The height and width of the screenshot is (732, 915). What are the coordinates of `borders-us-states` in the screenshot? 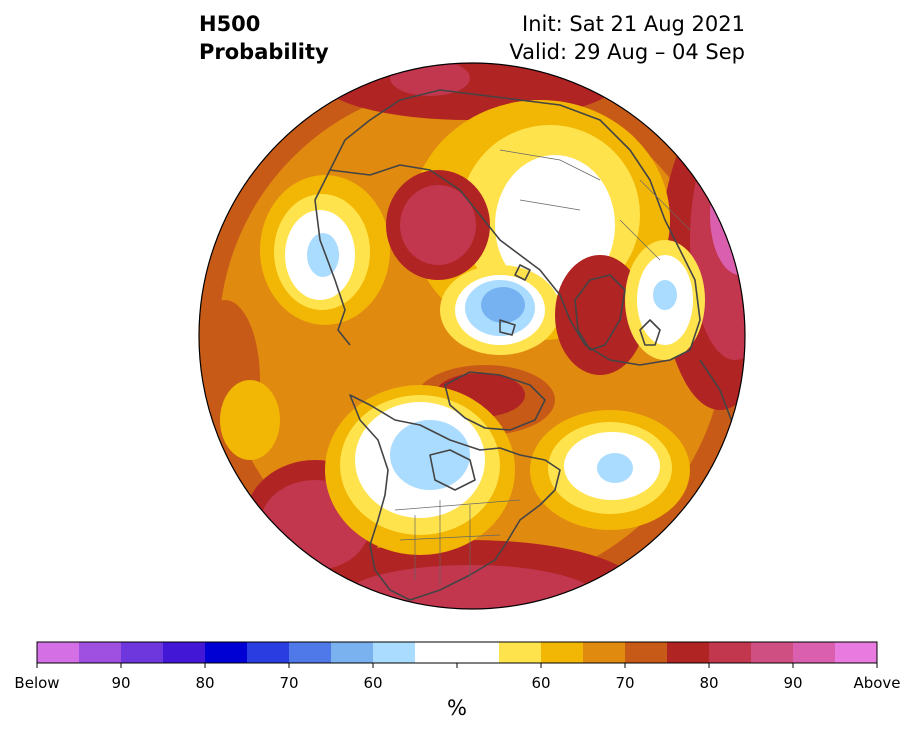 It's located at (457, 542).